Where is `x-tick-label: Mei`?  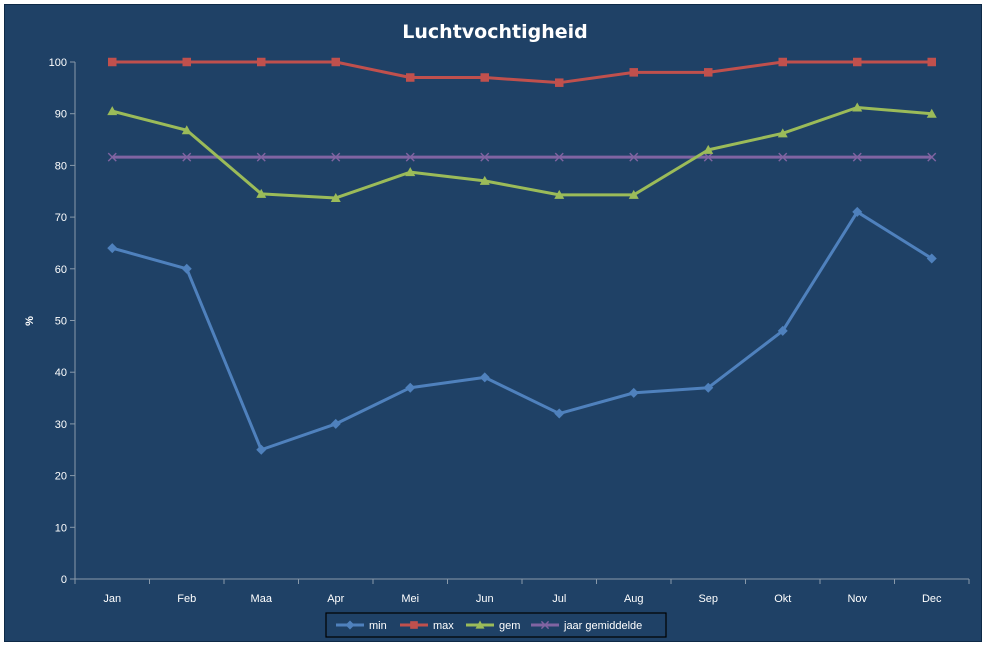
x-tick-label: Mei is located at coordinates (410, 599).